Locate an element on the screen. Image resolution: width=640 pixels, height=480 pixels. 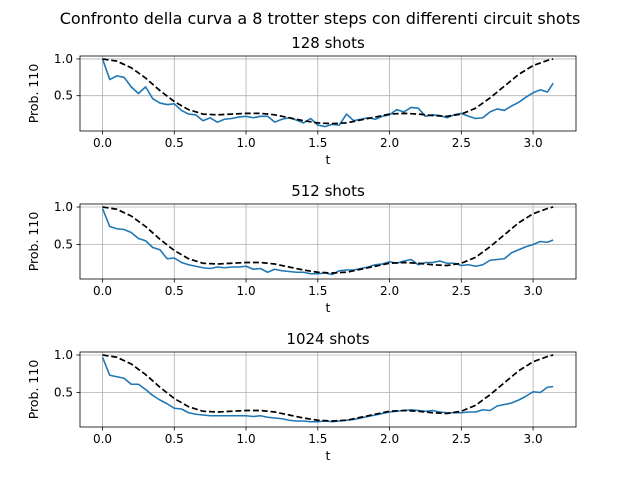
subplot-title: 1024 shots is located at coordinates (327, 339).